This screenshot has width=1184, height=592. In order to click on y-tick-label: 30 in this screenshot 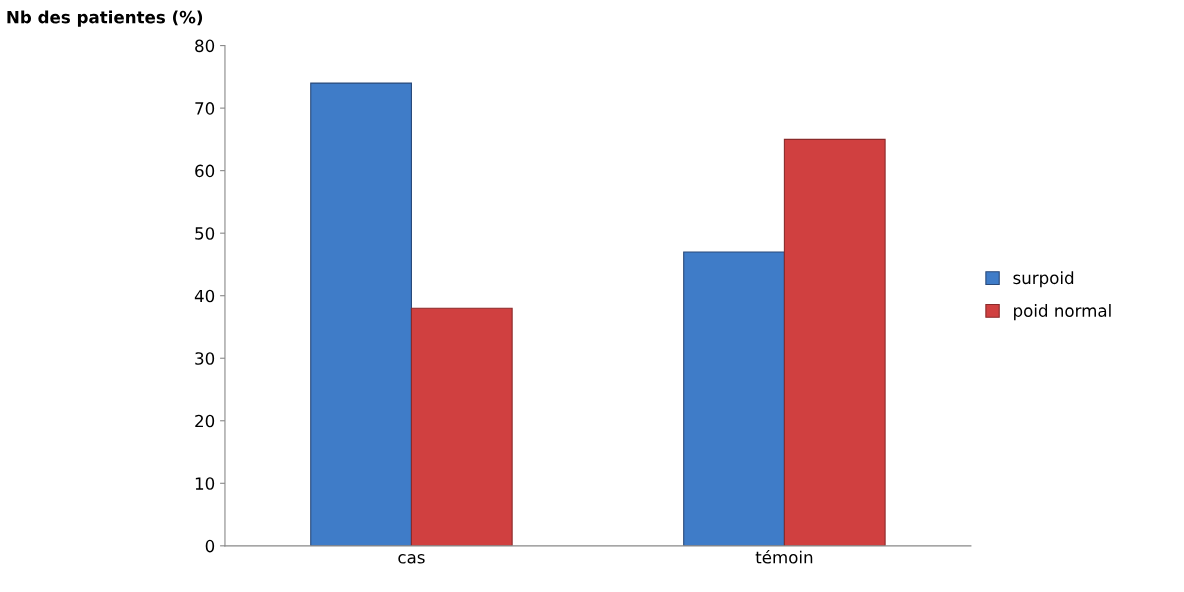, I will do `click(205, 358)`.